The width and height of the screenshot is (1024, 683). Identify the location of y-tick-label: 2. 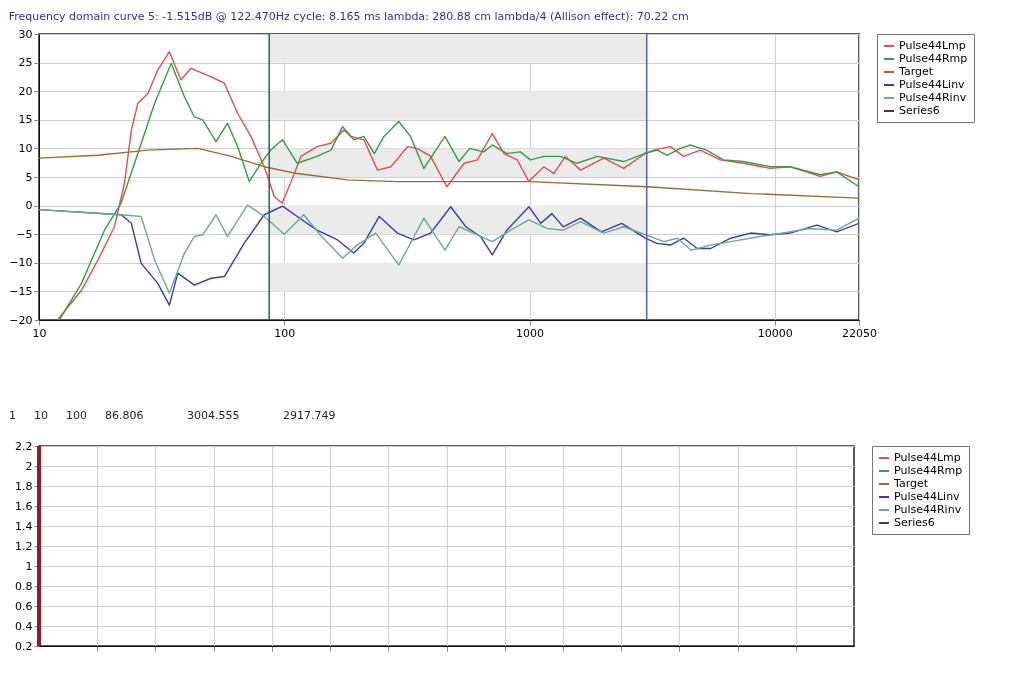
(29, 466).